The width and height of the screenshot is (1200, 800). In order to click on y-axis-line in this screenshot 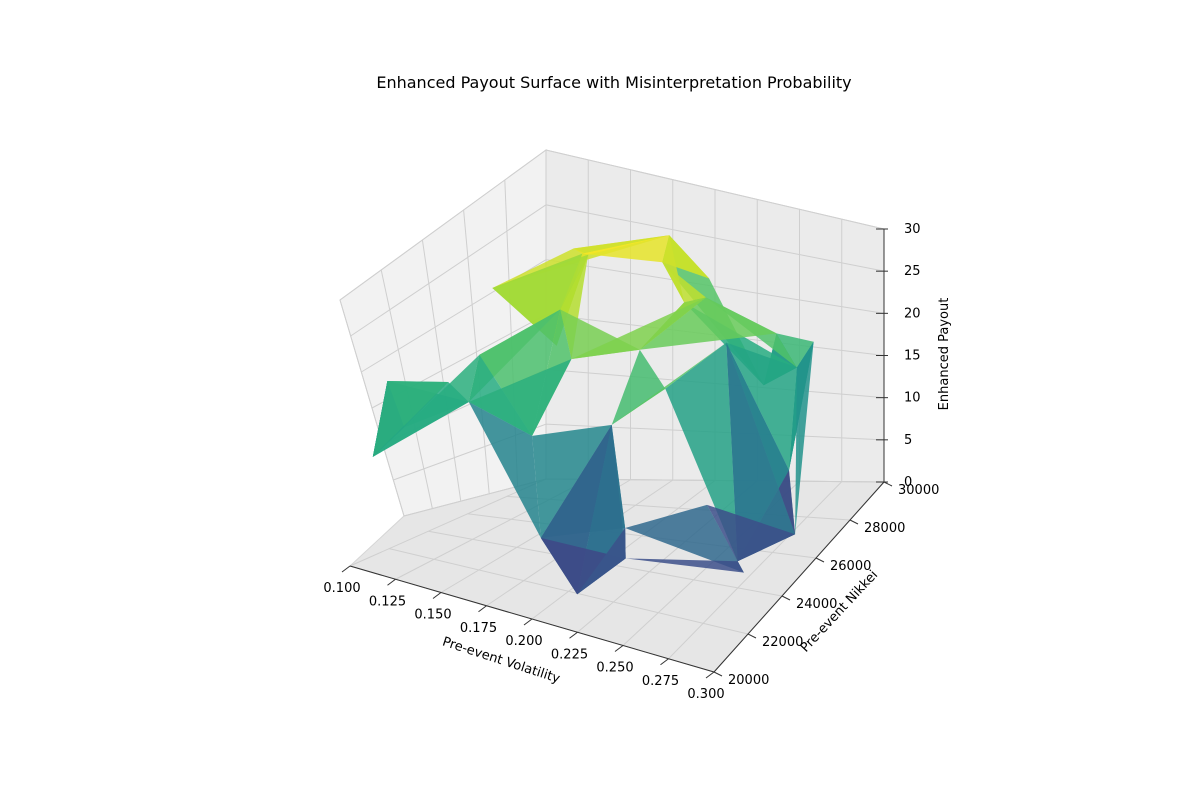, I will do `click(799, 577)`.